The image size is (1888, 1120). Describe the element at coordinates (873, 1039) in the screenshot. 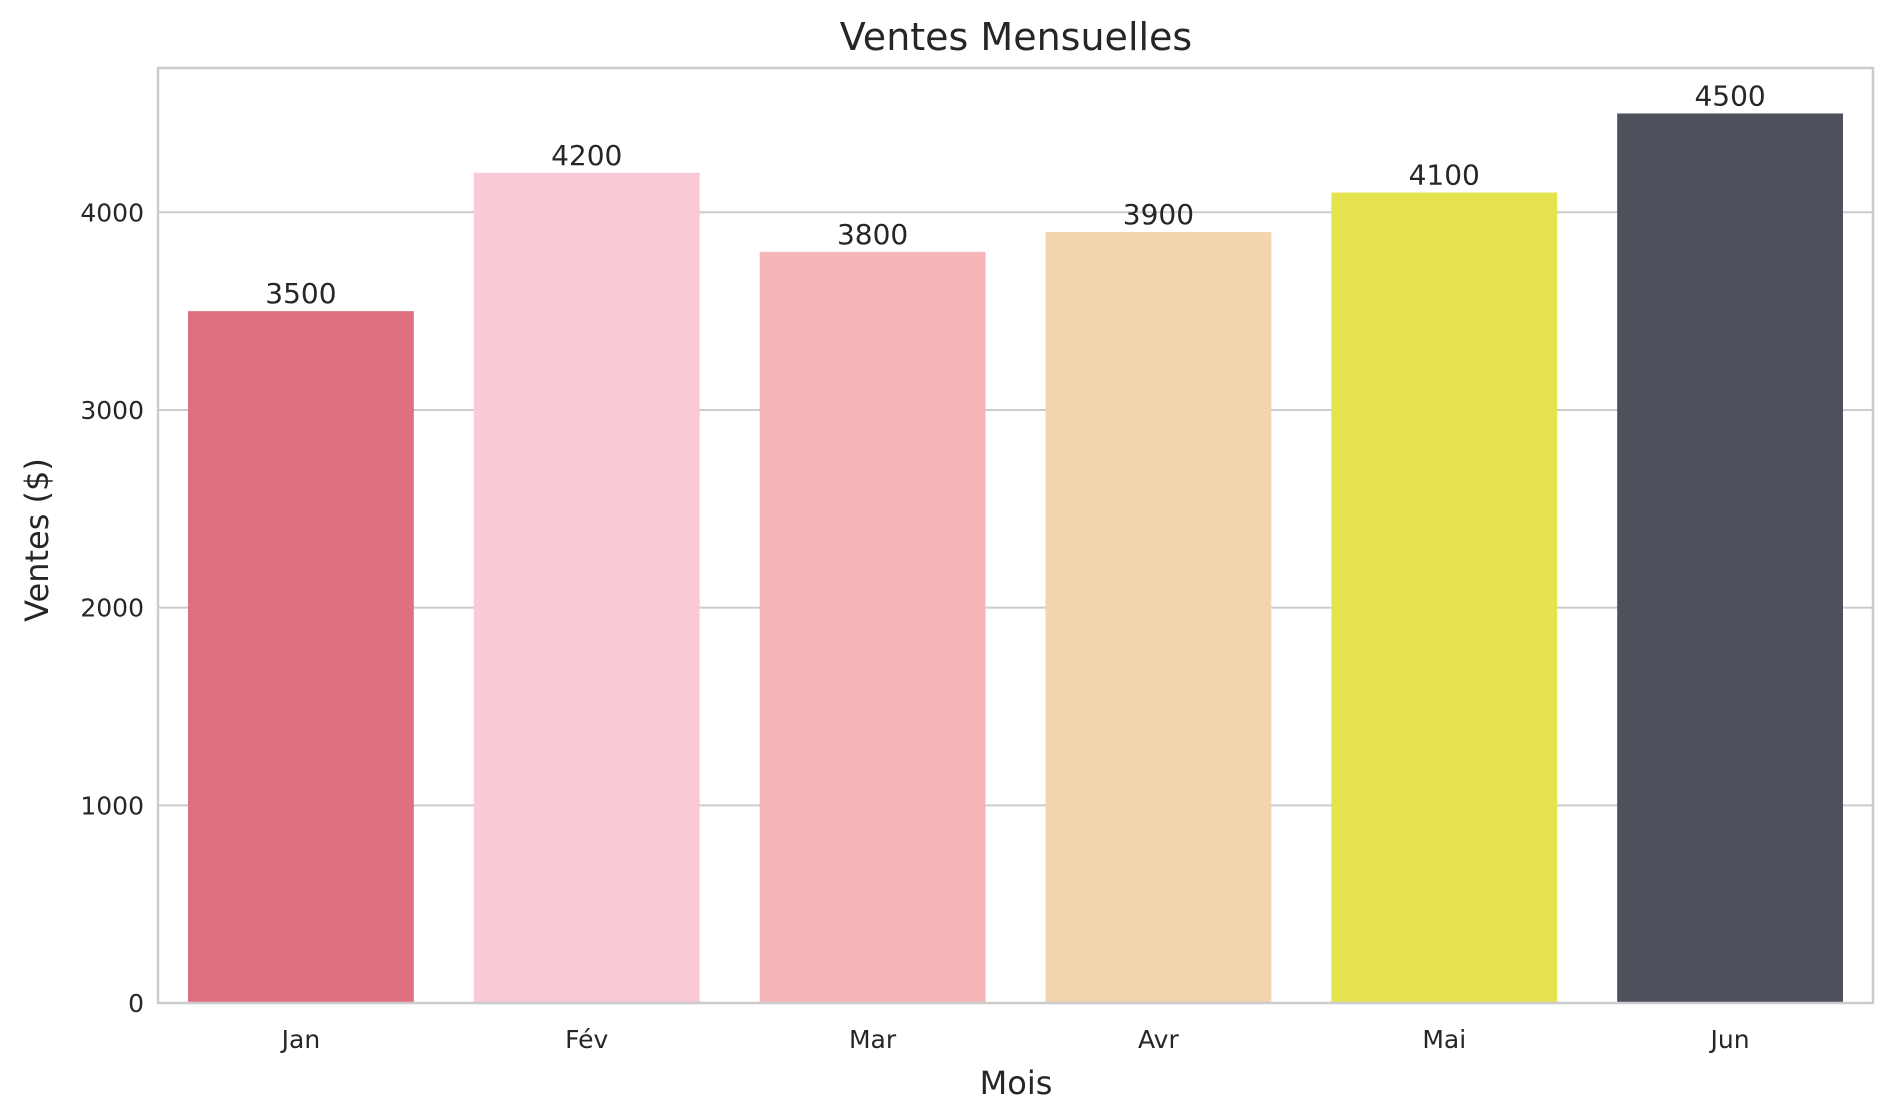

I see `x-tick-label-3: Mar` at that location.